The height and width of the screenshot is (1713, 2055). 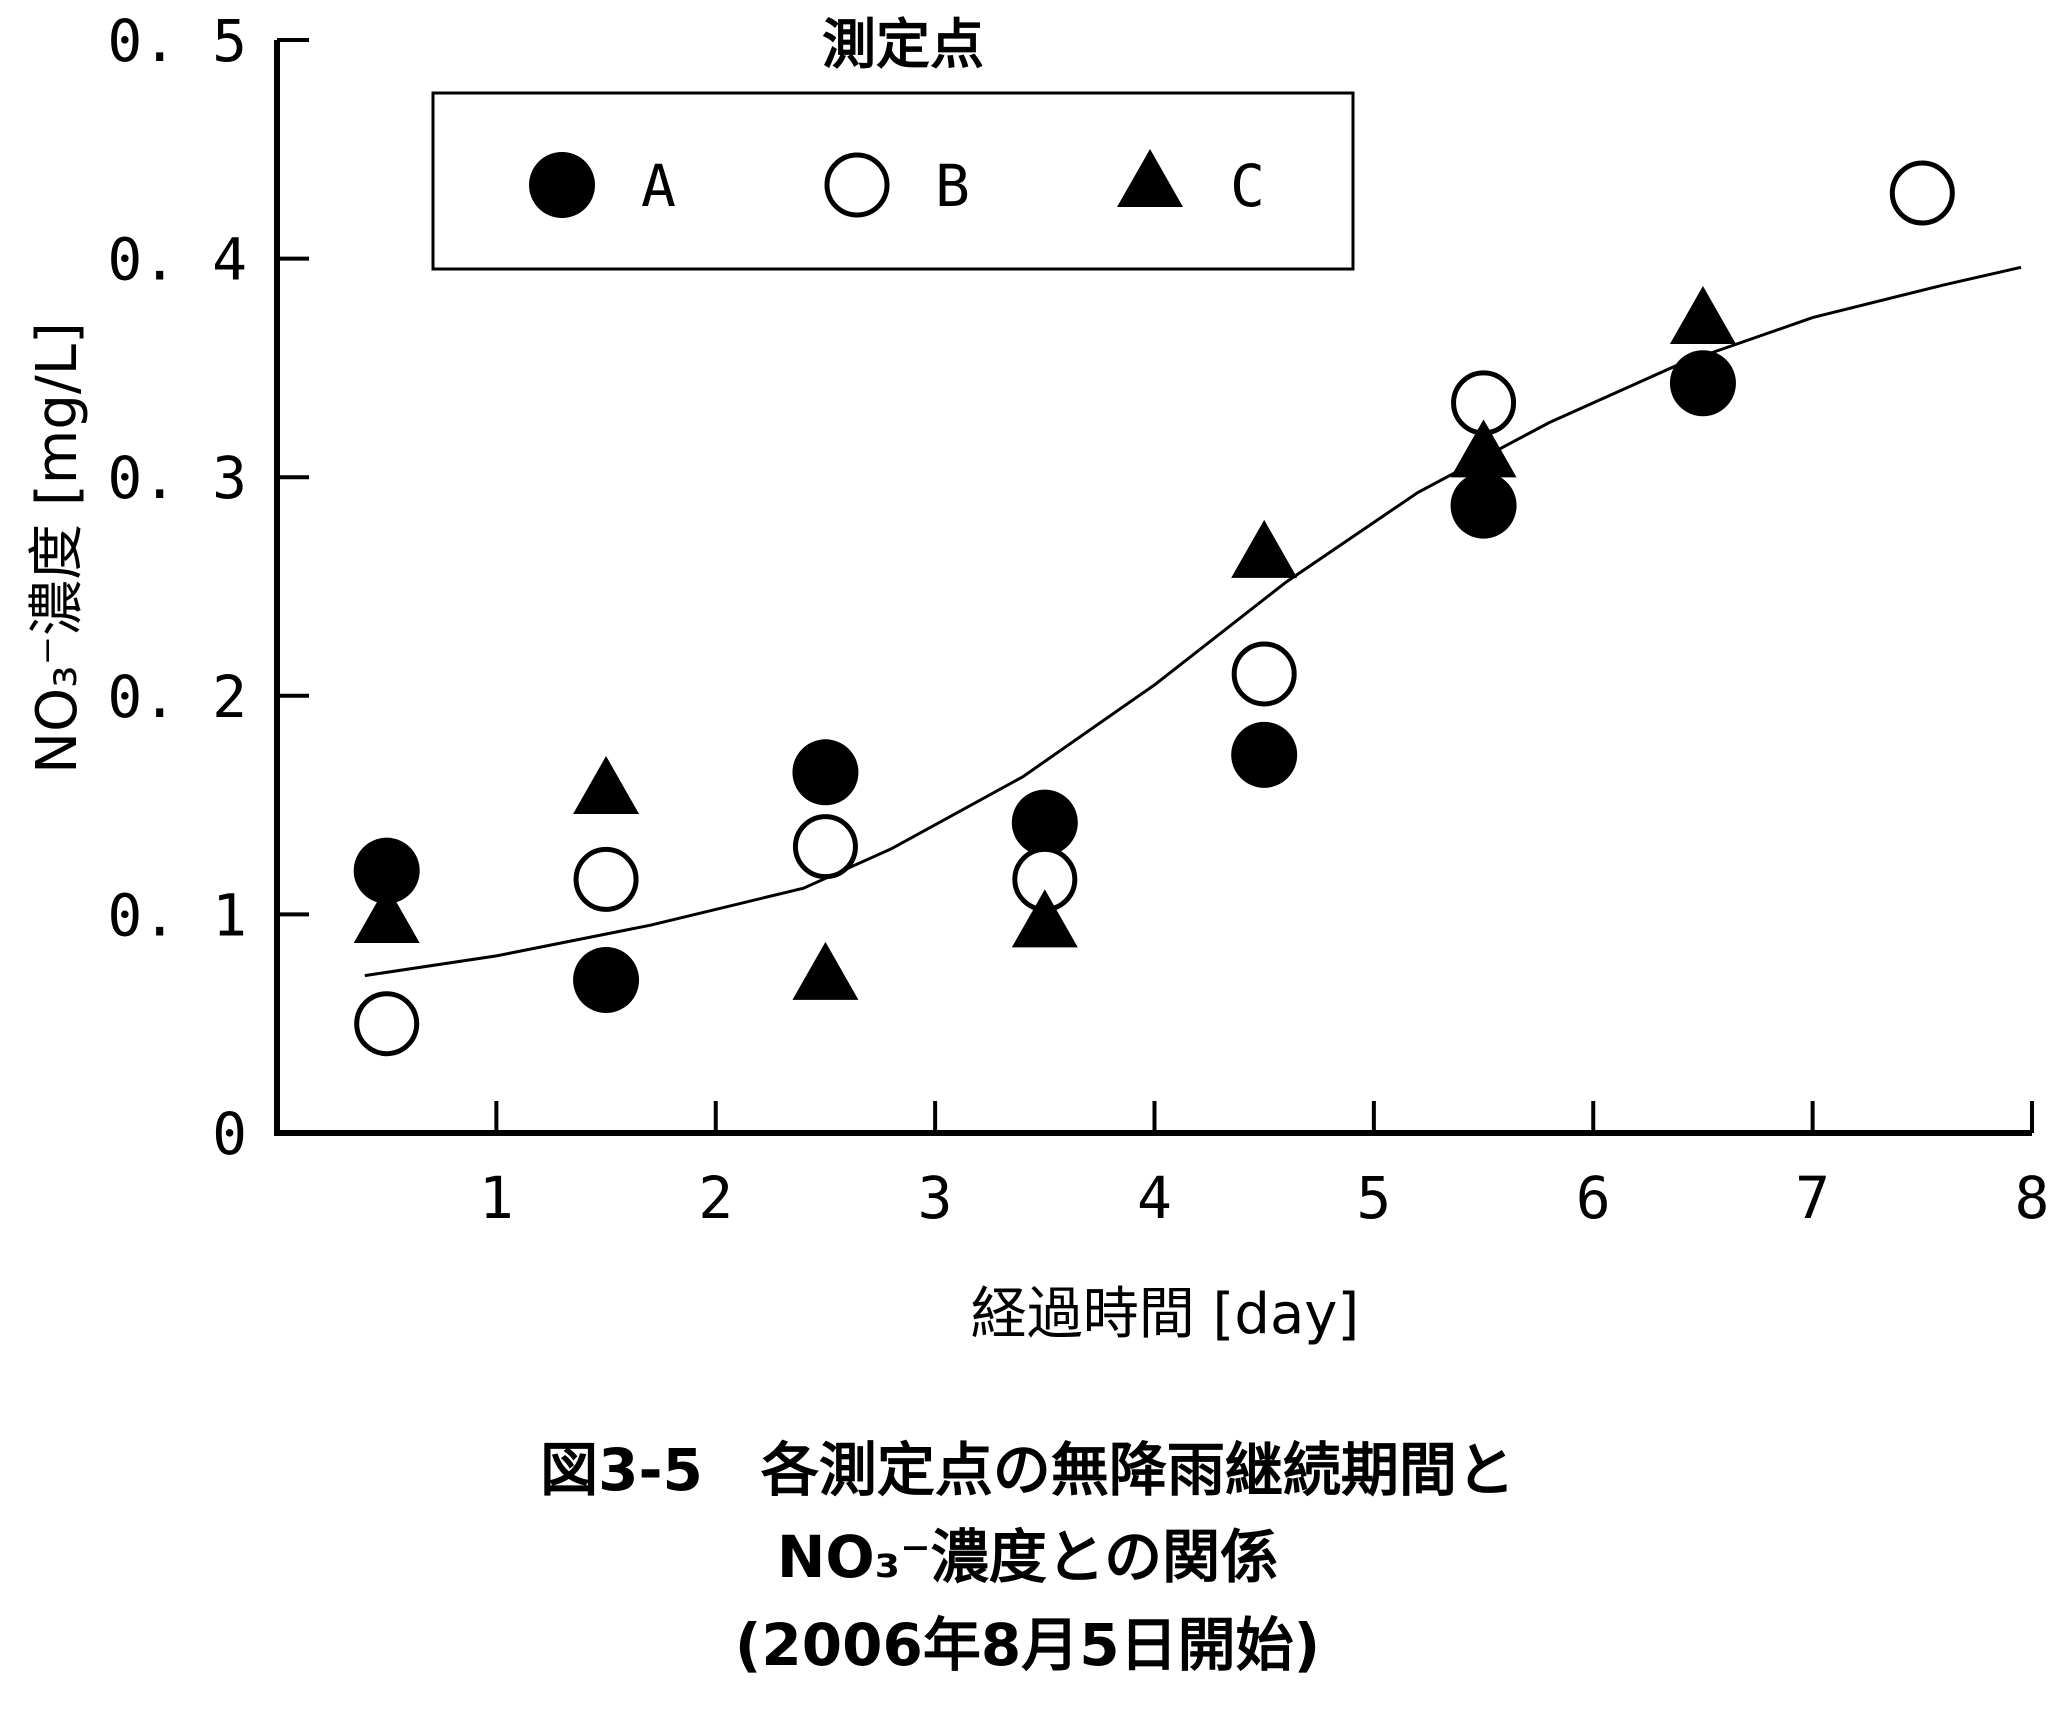 What do you see at coordinates (1027, 1645) in the screenshot?
I see `caption-line-3: (2006年8月5日開始)` at bounding box center [1027, 1645].